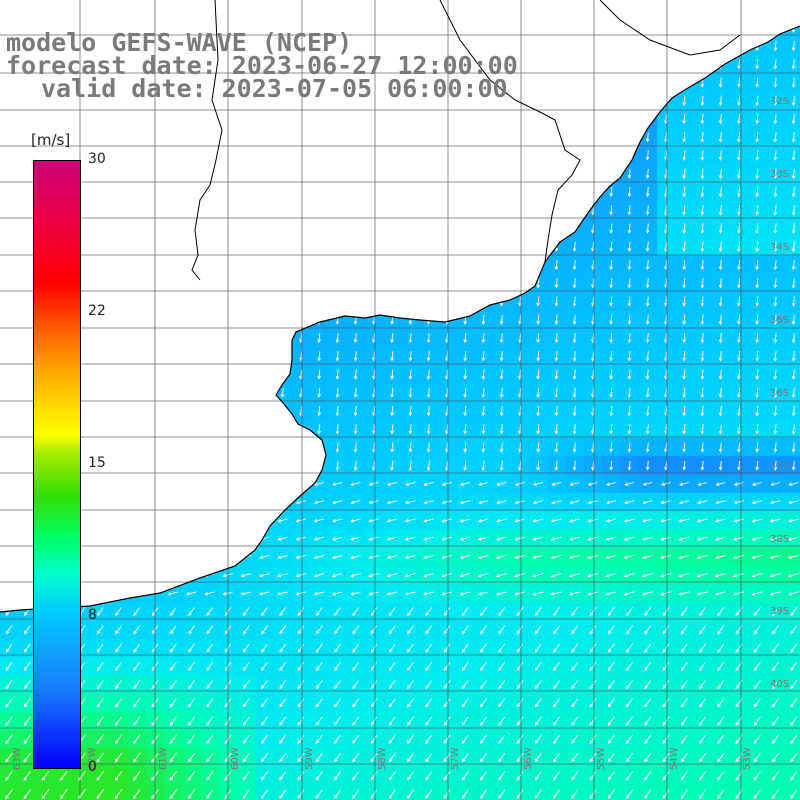 Image resolution: width=800 pixels, height=800 pixels. What do you see at coordinates (57, 464) in the screenshot?
I see `colorbar` at bounding box center [57, 464].